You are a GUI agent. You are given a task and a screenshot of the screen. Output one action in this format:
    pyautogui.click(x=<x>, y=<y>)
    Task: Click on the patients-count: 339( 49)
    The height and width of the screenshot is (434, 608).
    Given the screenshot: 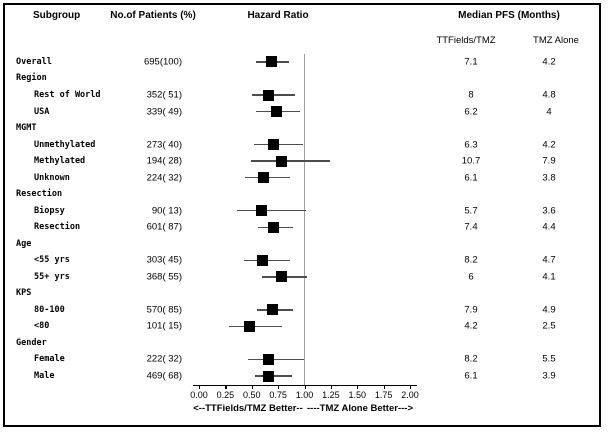 What is the action you would take?
    pyautogui.click(x=164, y=112)
    